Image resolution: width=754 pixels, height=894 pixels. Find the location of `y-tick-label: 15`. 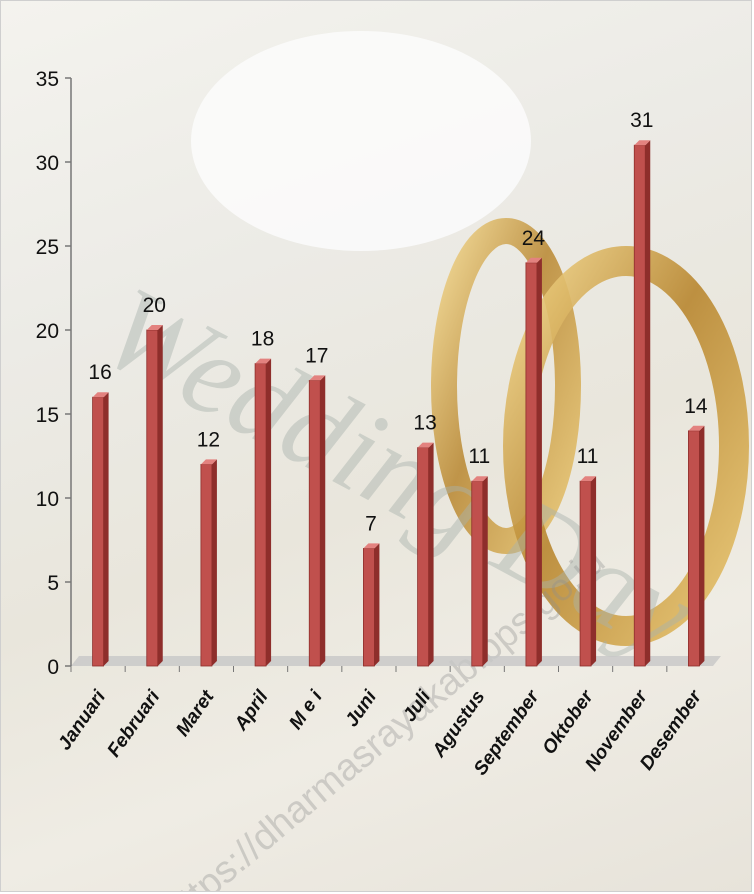

y-tick-label: 15 is located at coordinates (47, 415).